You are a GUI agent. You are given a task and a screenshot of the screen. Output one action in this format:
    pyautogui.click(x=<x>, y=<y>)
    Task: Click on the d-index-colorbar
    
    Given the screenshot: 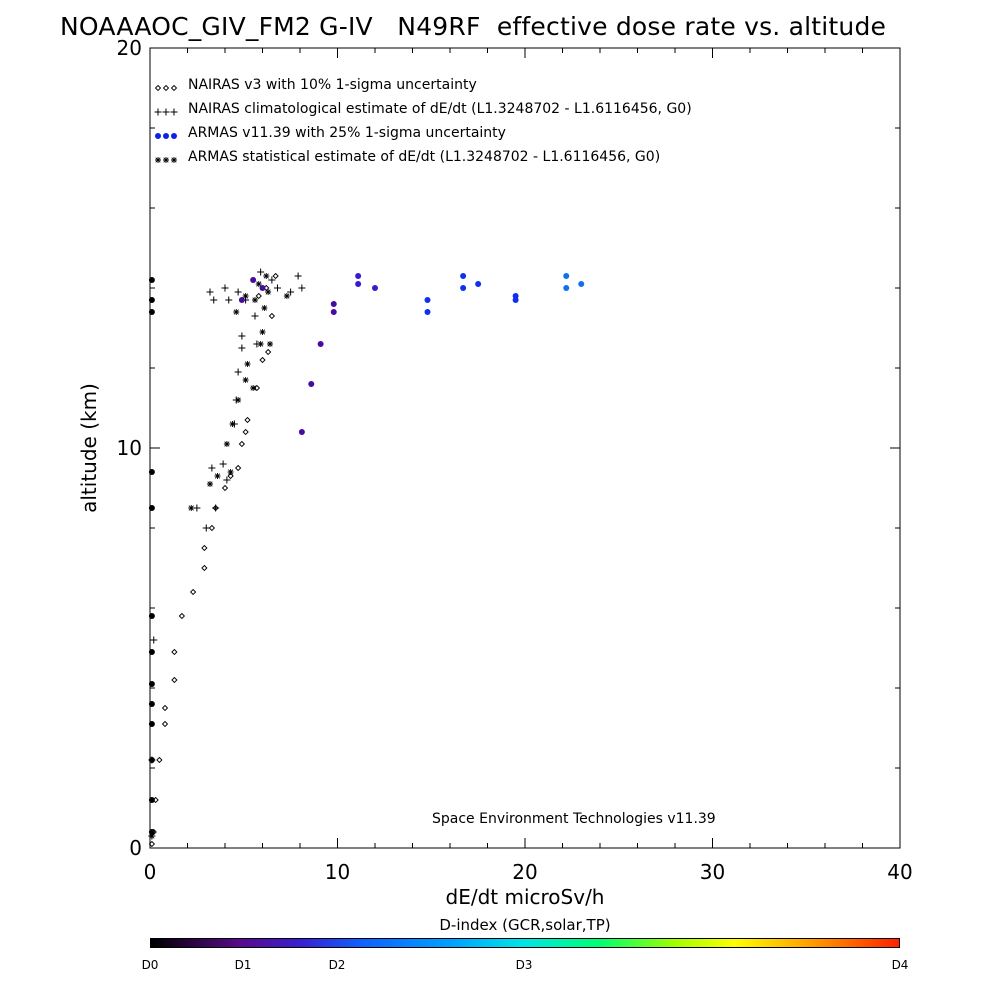 What is the action you would take?
    pyautogui.click(x=525, y=943)
    